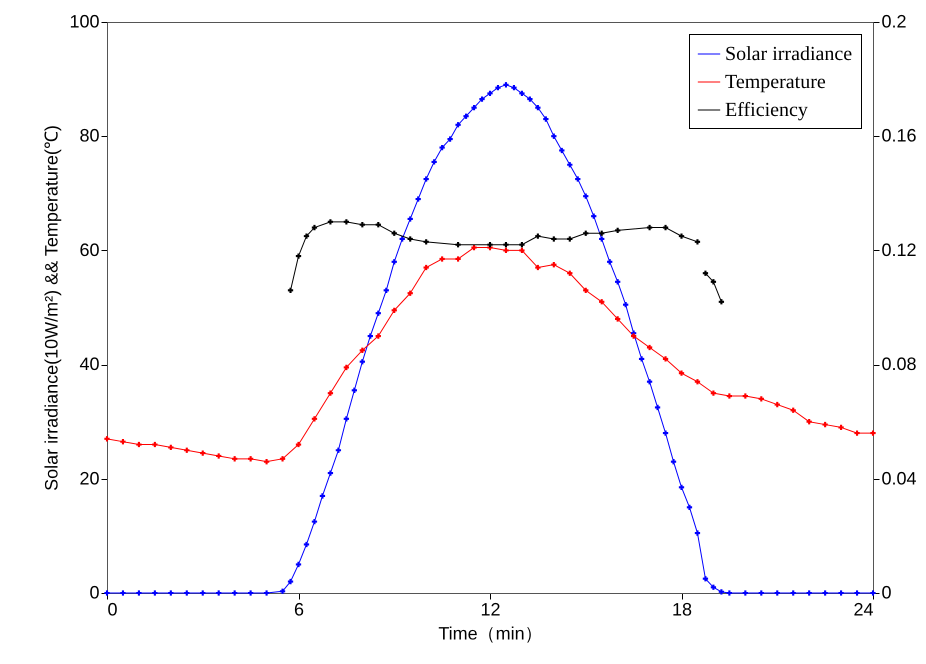  I want to click on x-tick-label: 24, so click(863, 610).